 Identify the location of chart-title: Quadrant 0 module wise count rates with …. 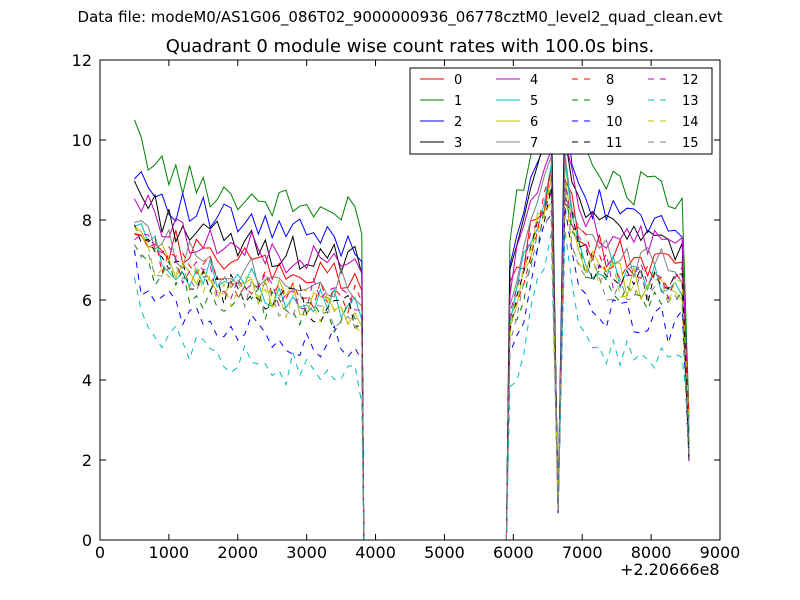
(410, 46).